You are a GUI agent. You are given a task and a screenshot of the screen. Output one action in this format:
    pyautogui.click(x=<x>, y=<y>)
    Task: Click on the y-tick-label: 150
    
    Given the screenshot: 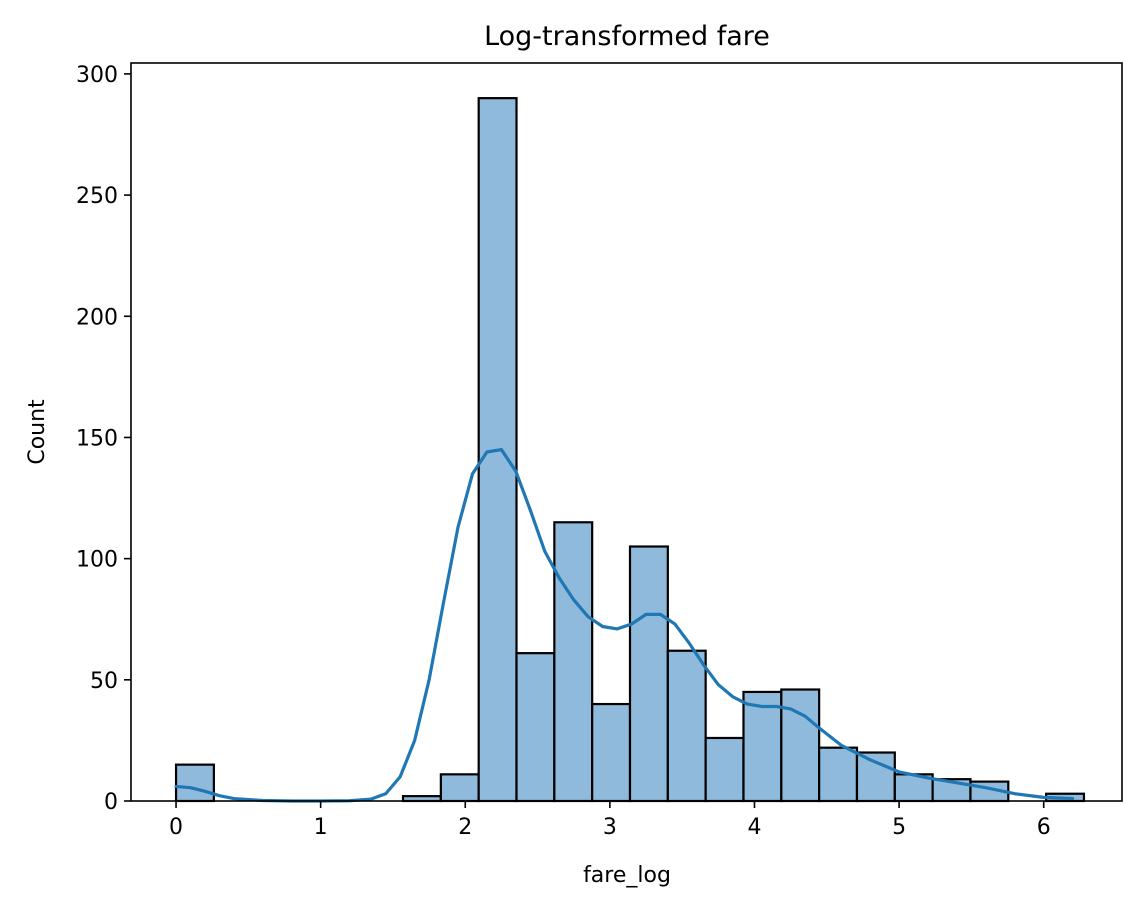 What is the action you would take?
    pyautogui.click(x=97, y=438)
    